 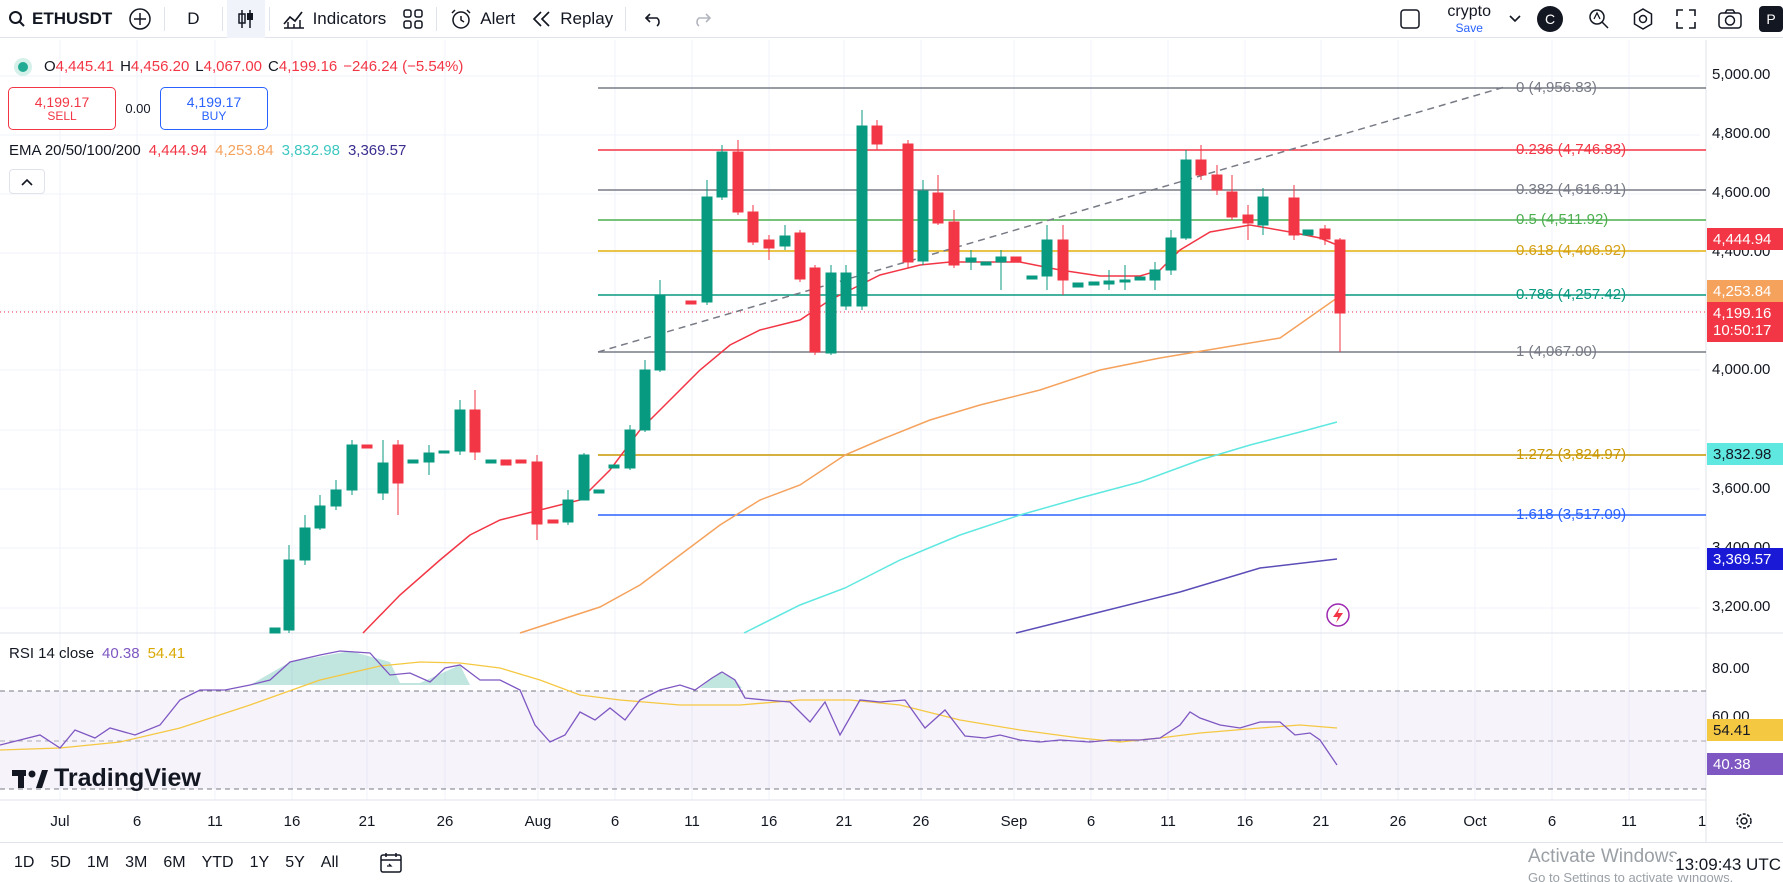 What do you see at coordinates (1741, 488) in the screenshot?
I see `price-axis-label: 3,600.00` at bounding box center [1741, 488].